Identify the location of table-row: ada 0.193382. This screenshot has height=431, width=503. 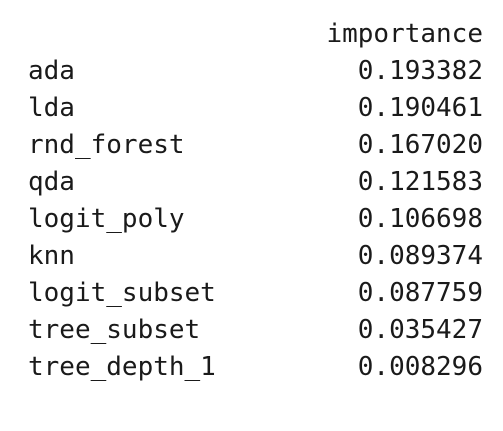
(250, 71).